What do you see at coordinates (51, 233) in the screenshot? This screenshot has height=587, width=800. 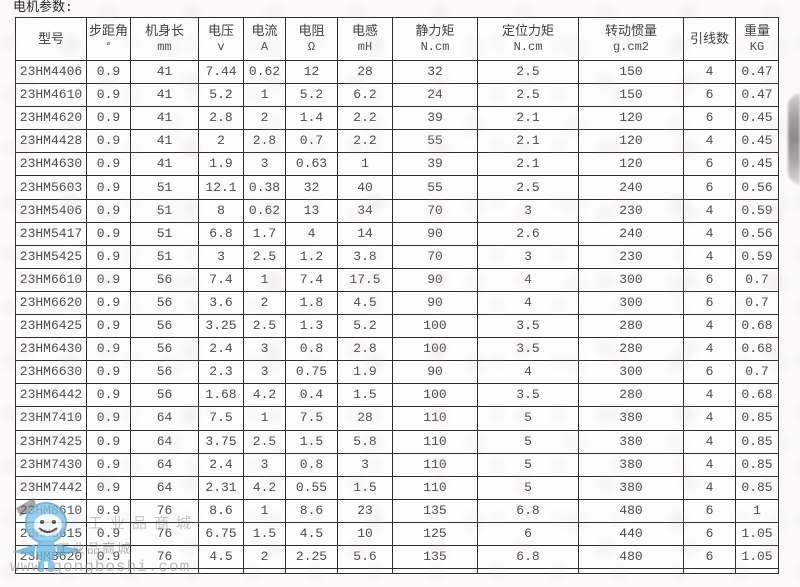 I see `model-cell: 23HM5417` at bounding box center [51, 233].